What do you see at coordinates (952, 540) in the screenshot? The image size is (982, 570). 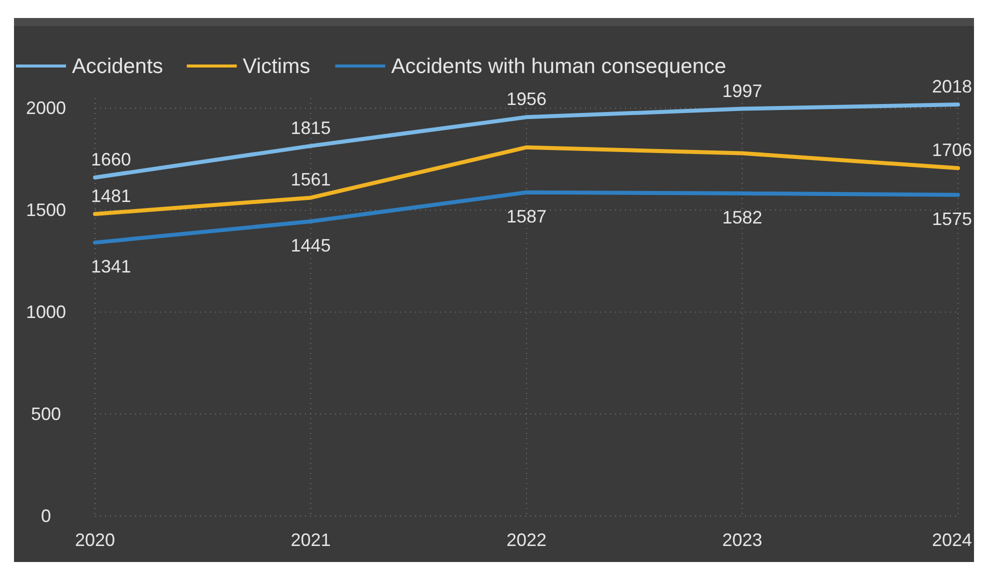 I see `x-tick-label: 2024` at bounding box center [952, 540].